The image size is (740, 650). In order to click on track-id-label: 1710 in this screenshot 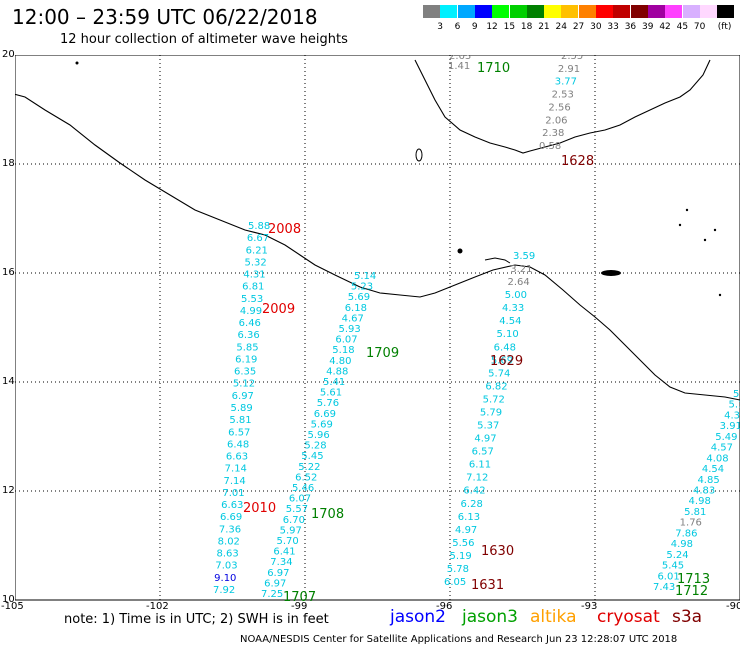, I will do `click(493, 68)`.